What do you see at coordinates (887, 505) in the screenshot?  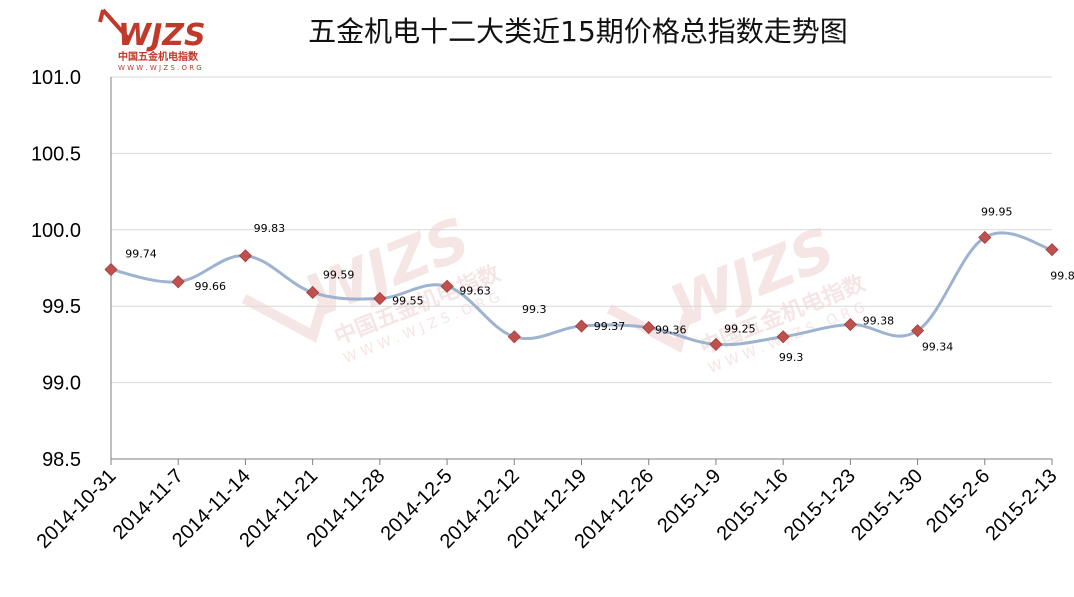 I see `x-tick-label: 2015-1-30` at bounding box center [887, 505].